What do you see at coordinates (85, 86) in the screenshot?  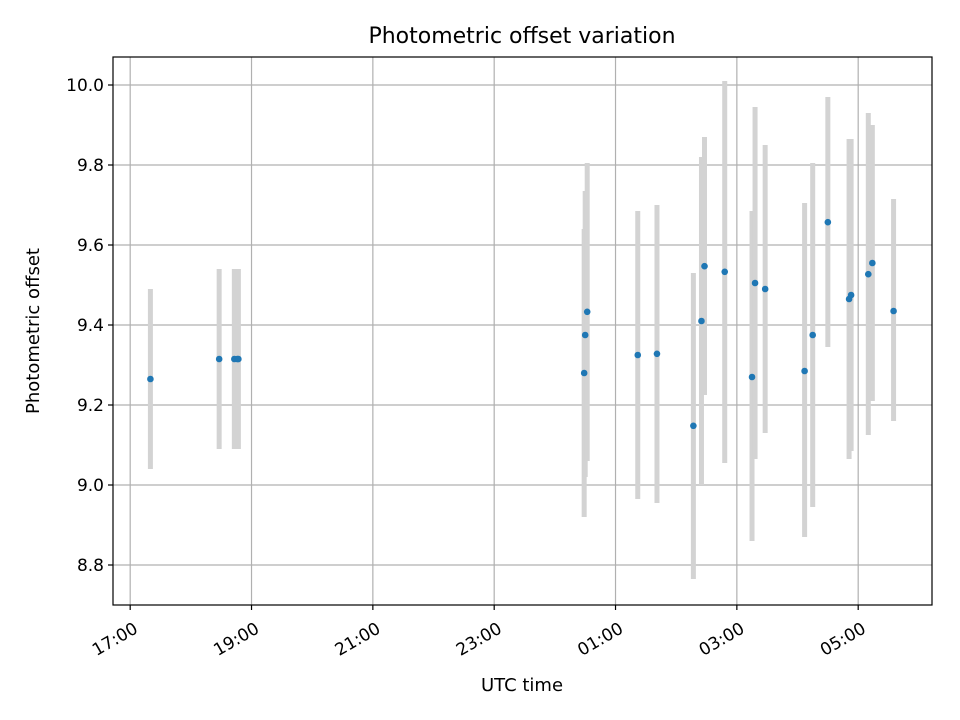 I see `y-tick-label: 10.0` at bounding box center [85, 86].